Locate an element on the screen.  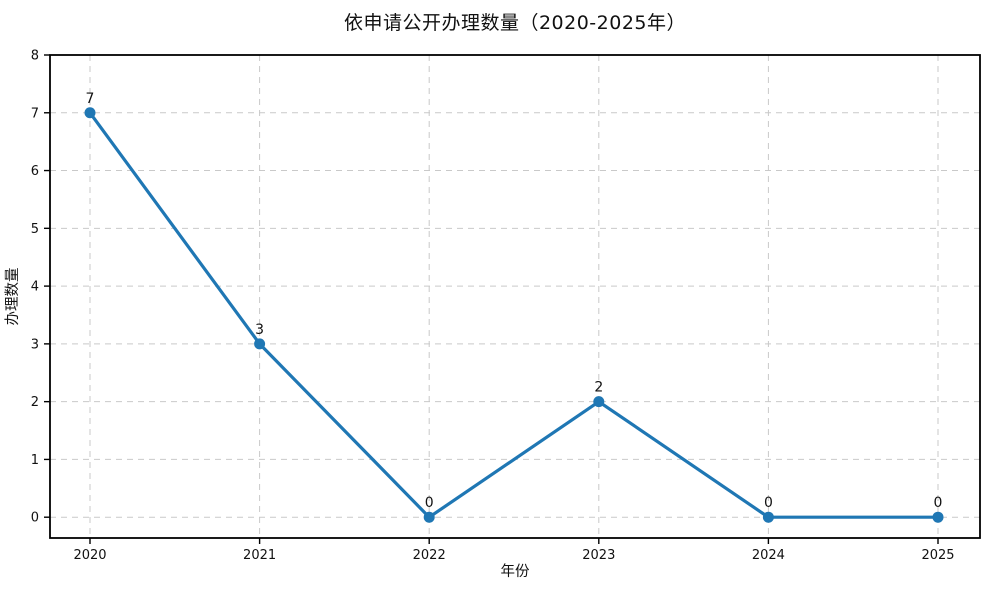
y-tick-label: 8 is located at coordinates (35, 56).